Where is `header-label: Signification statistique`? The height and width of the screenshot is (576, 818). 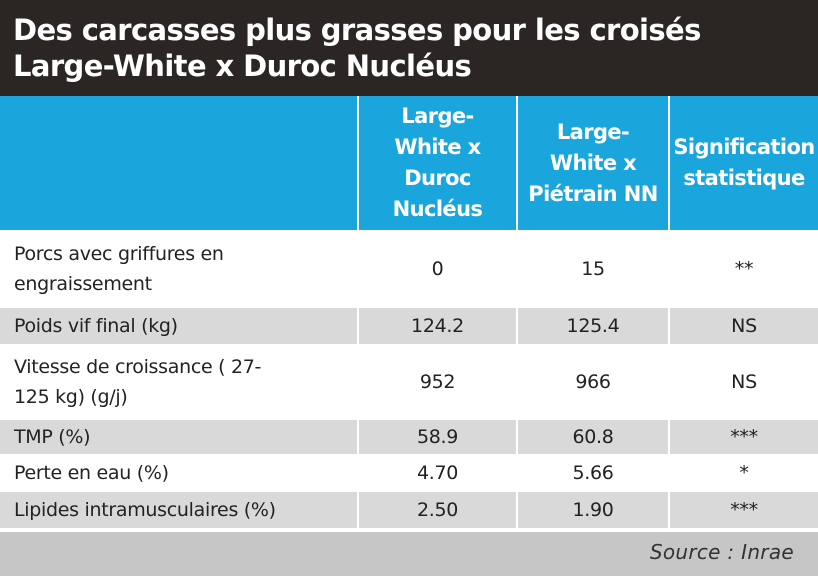 header-label: Signification statistique is located at coordinates (744, 162).